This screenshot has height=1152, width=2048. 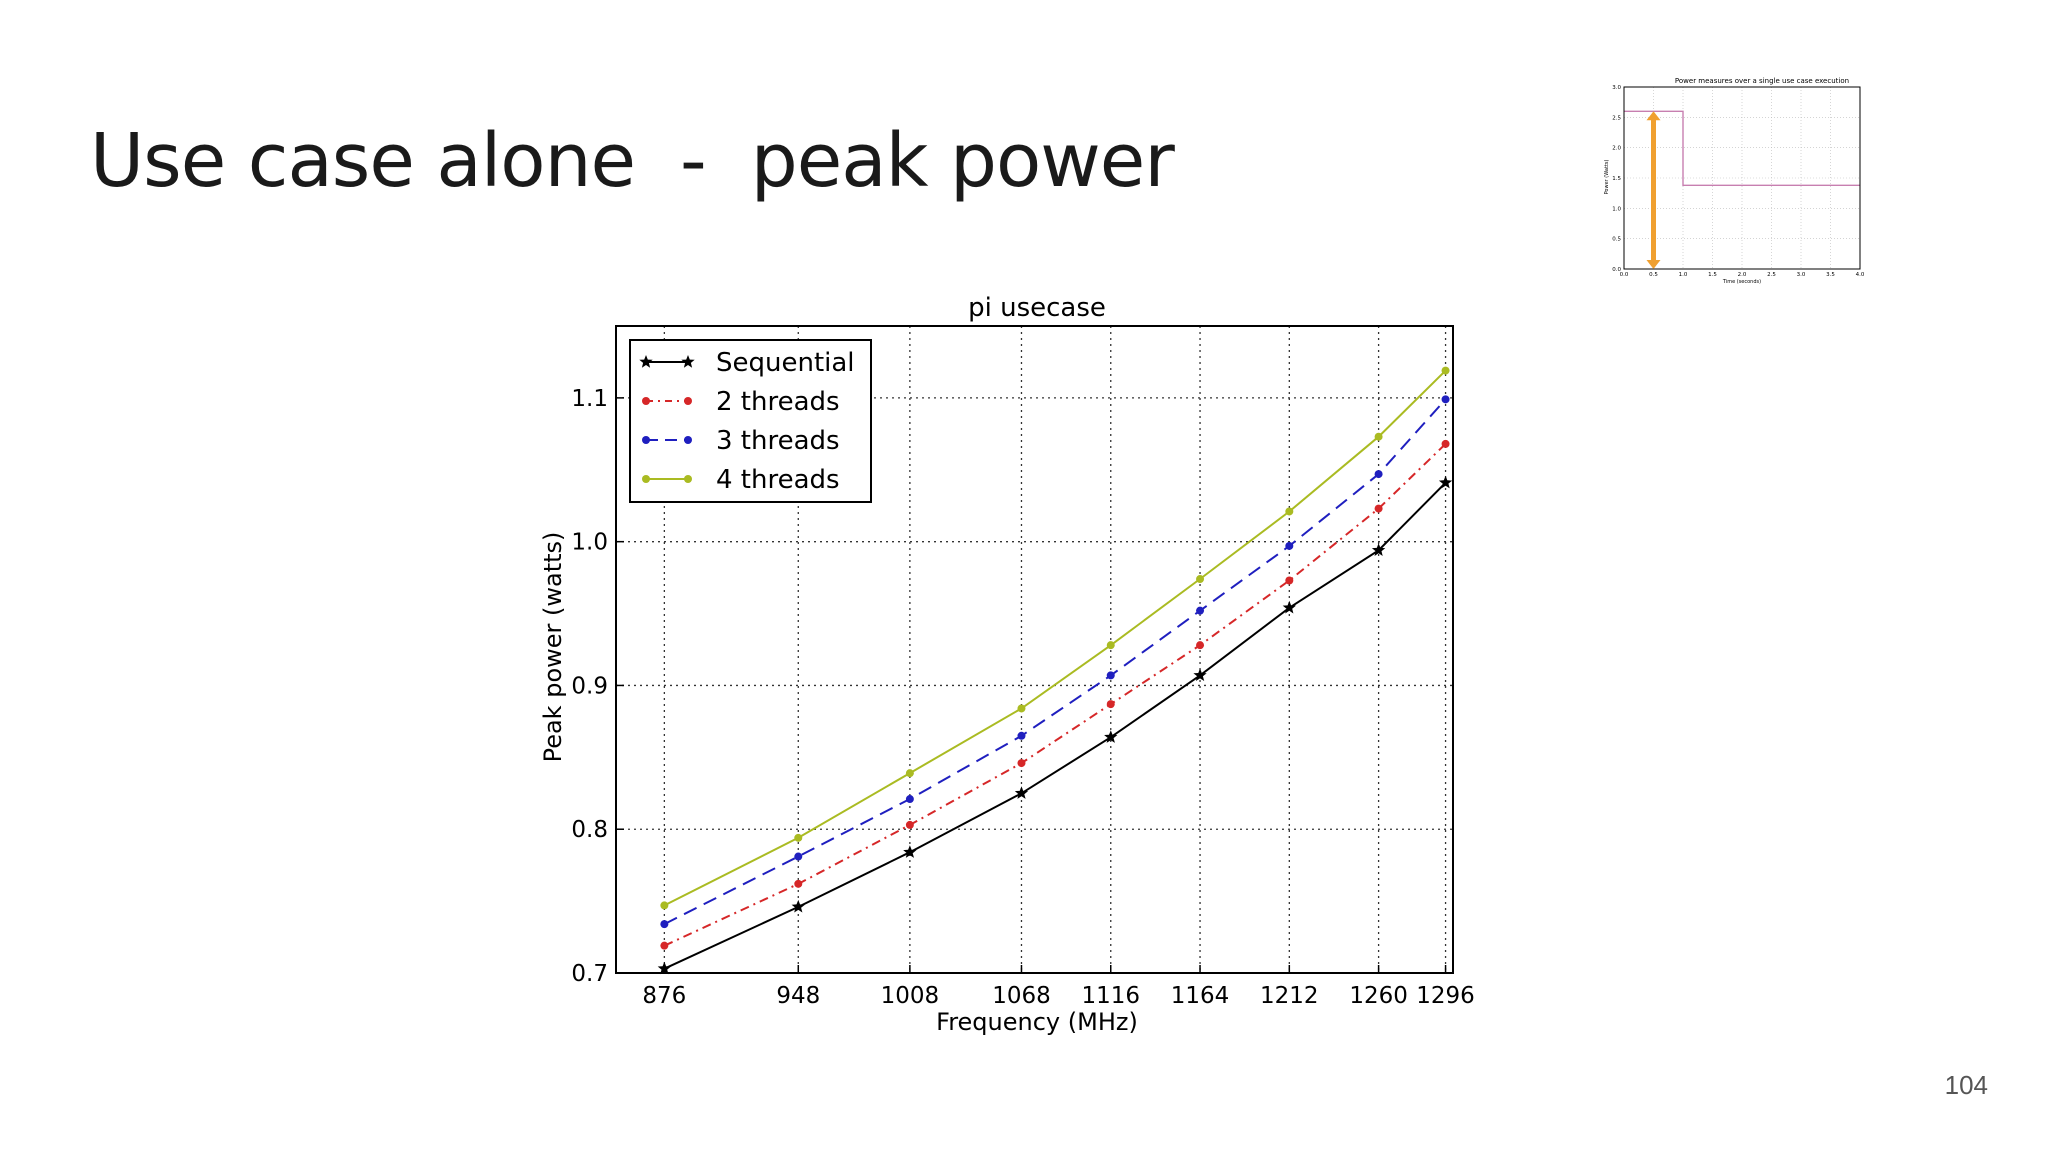 I want to click on thumbnail-x-tick-label: 3.0, so click(x=1801, y=275).